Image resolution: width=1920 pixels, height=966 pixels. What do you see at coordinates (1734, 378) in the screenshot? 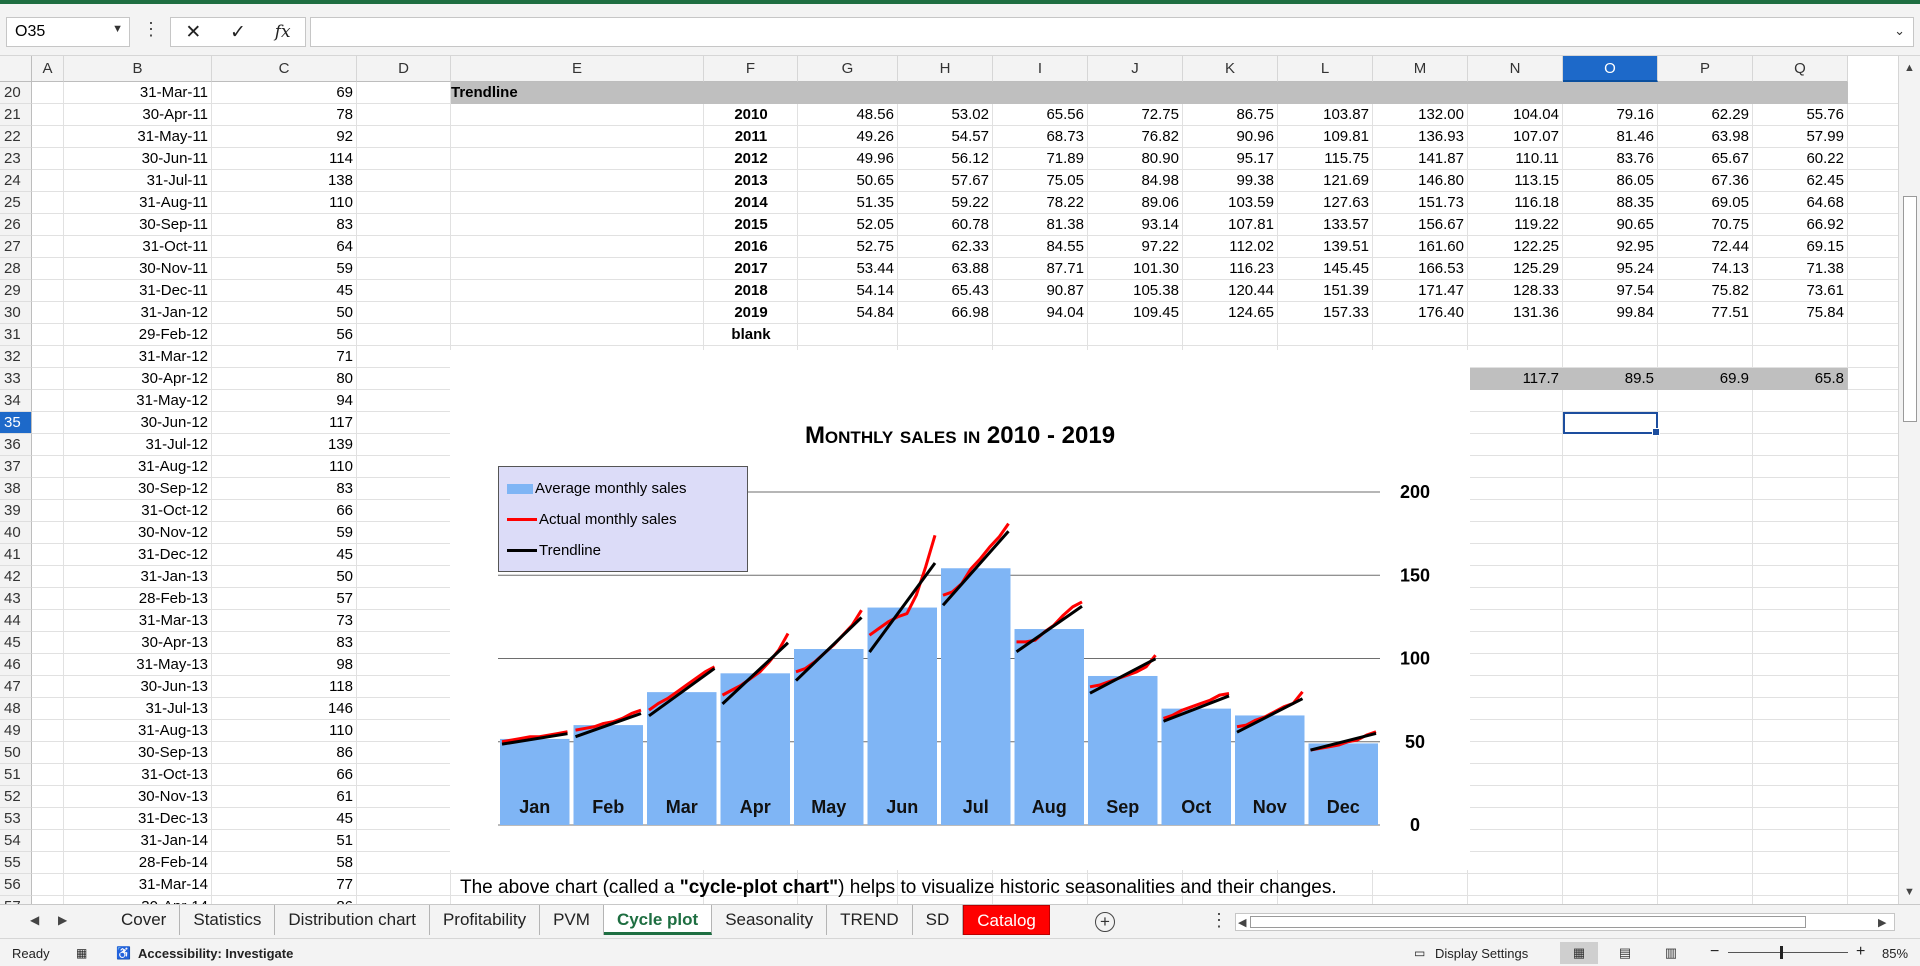
I see `average-value-cell: 69.9` at bounding box center [1734, 378].